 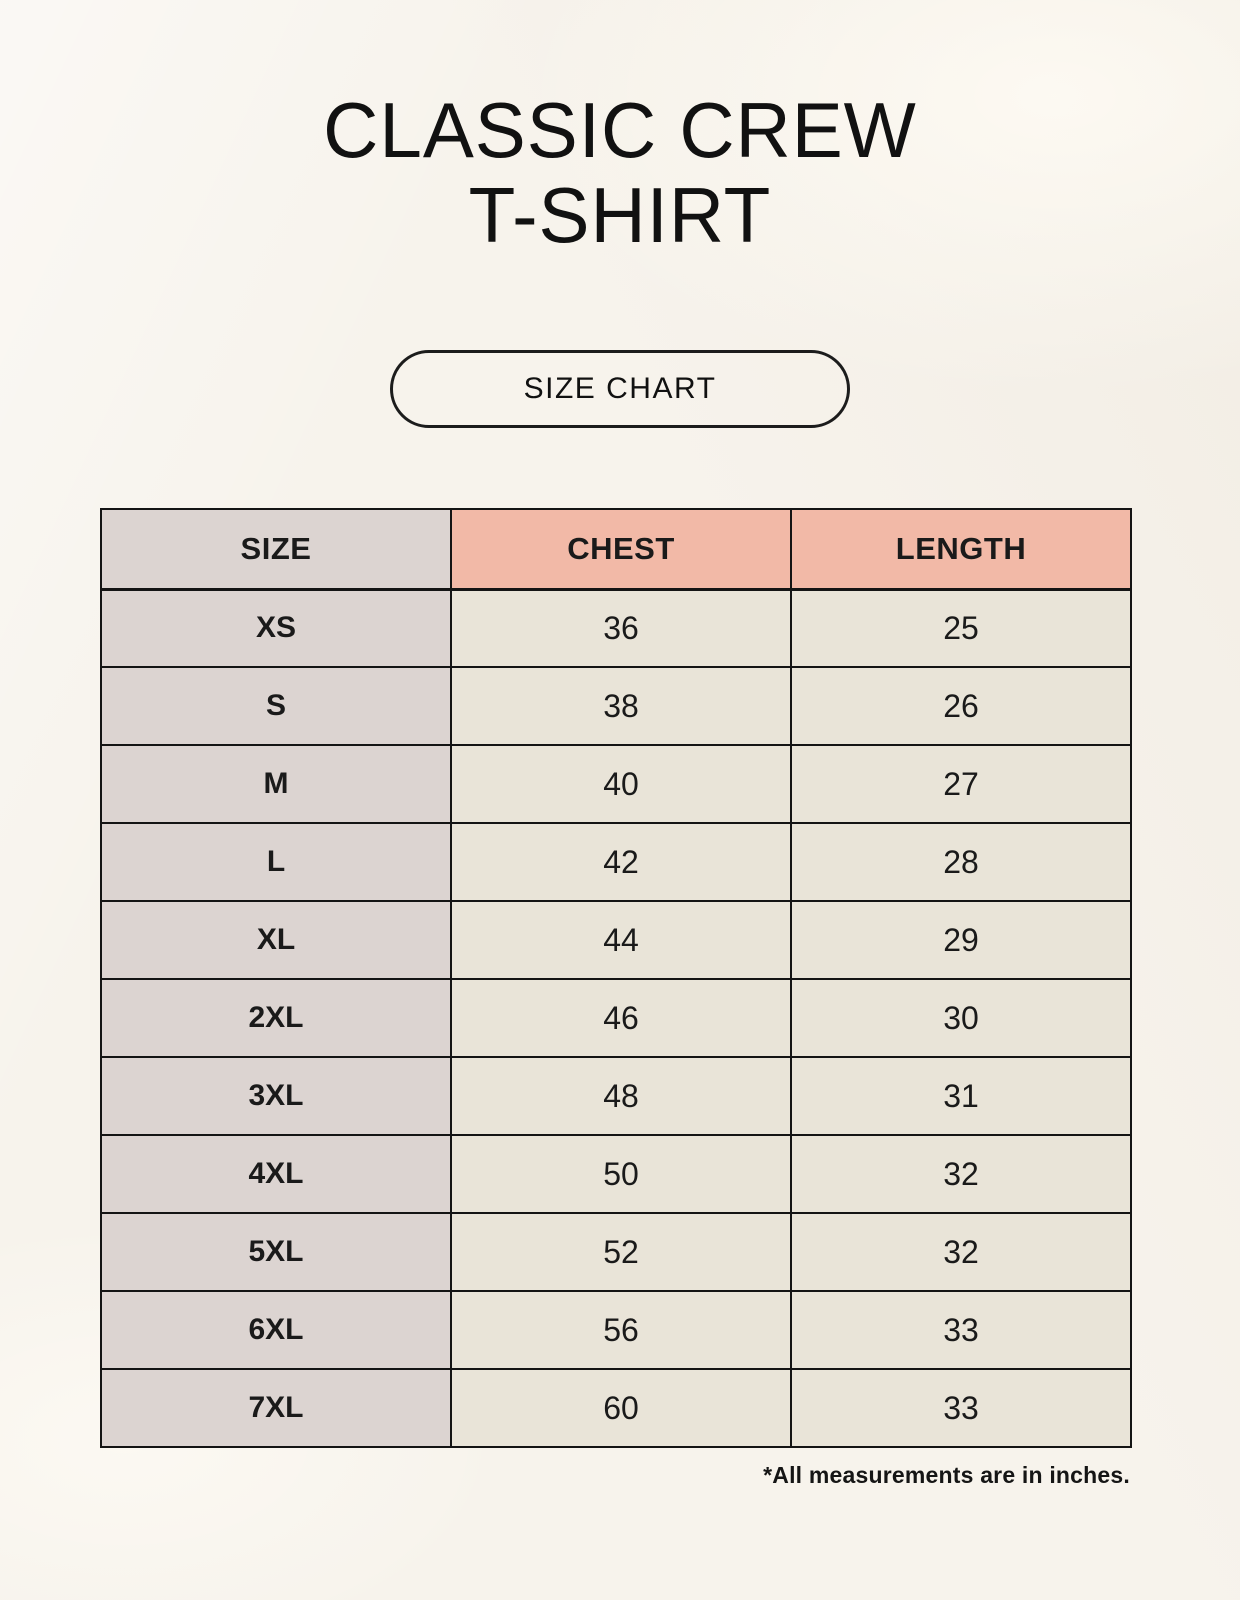 What do you see at coordinates (621, 862) in the screenshot?
I see `chest-cell: 42` at bounding box center [621, 862].